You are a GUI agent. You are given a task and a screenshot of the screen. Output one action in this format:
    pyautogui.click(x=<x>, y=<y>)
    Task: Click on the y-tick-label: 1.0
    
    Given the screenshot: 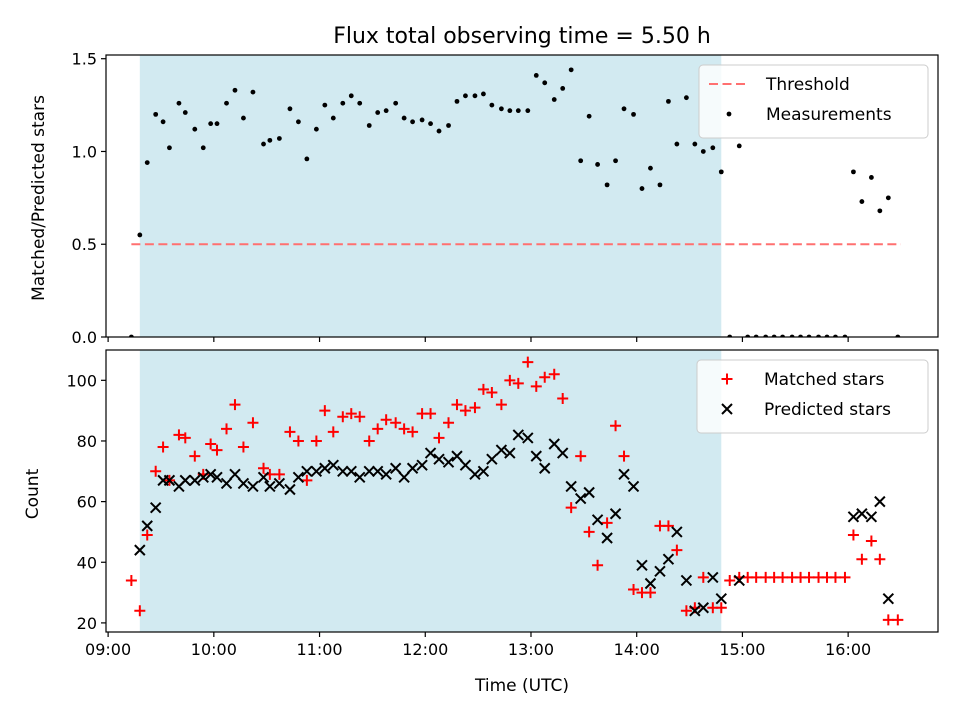 What is the action you would take?
    pyautogui.click(x=84, y=151)
    